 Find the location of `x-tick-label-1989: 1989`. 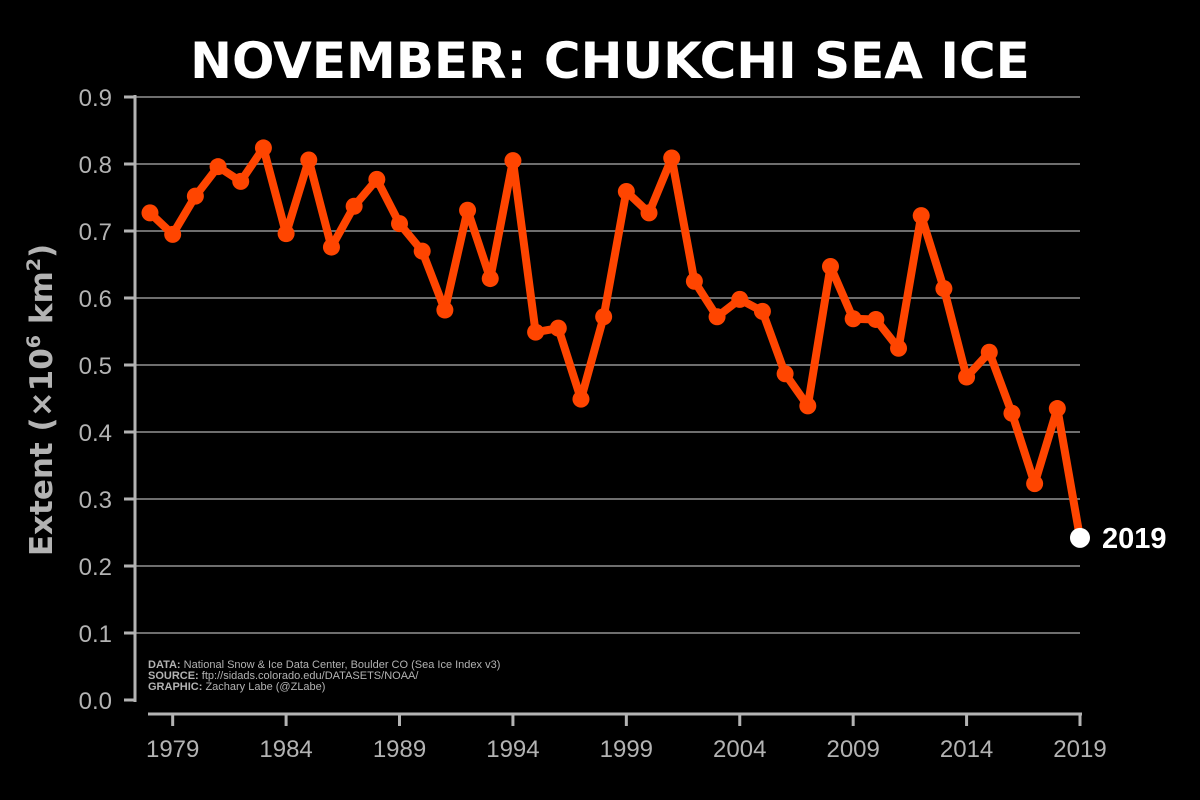

x-tick-label-1989: 1989 is located at coordinates (399, 749).